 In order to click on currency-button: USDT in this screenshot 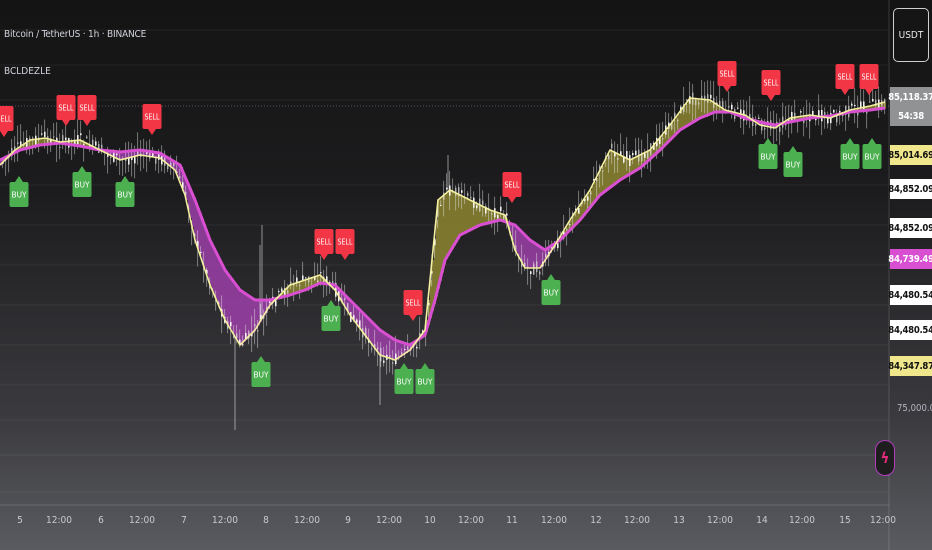, I will do `click(911, 35)`.